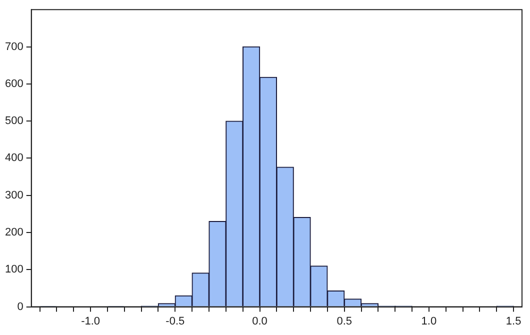 This screenshot has width=530, height=335. Describe the element at coordinates (20, 306) in the screenshot. I see `y-tick-label: 0` at that location.